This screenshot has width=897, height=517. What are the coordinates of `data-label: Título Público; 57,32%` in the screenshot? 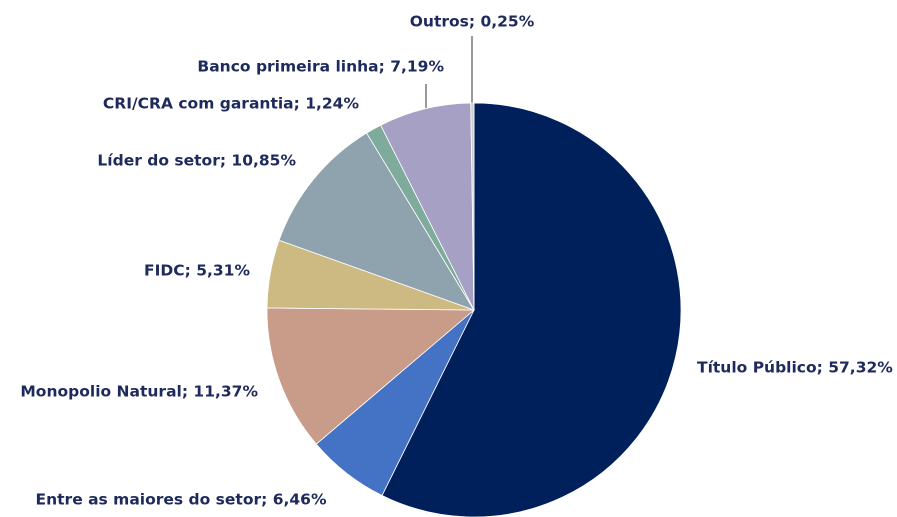 It's located at (795, 368).